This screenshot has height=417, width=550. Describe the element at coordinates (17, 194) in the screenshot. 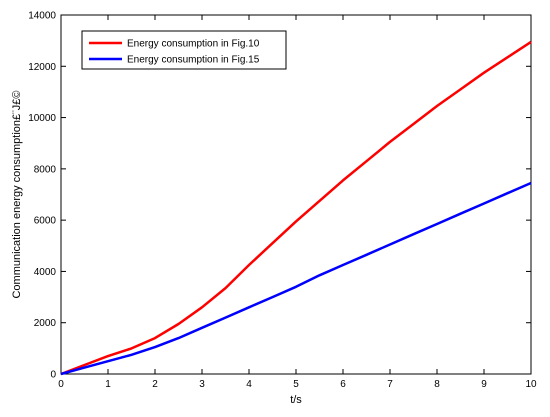

I see `y-axis-label: Communication energy consumption£¨J£©` at that location.